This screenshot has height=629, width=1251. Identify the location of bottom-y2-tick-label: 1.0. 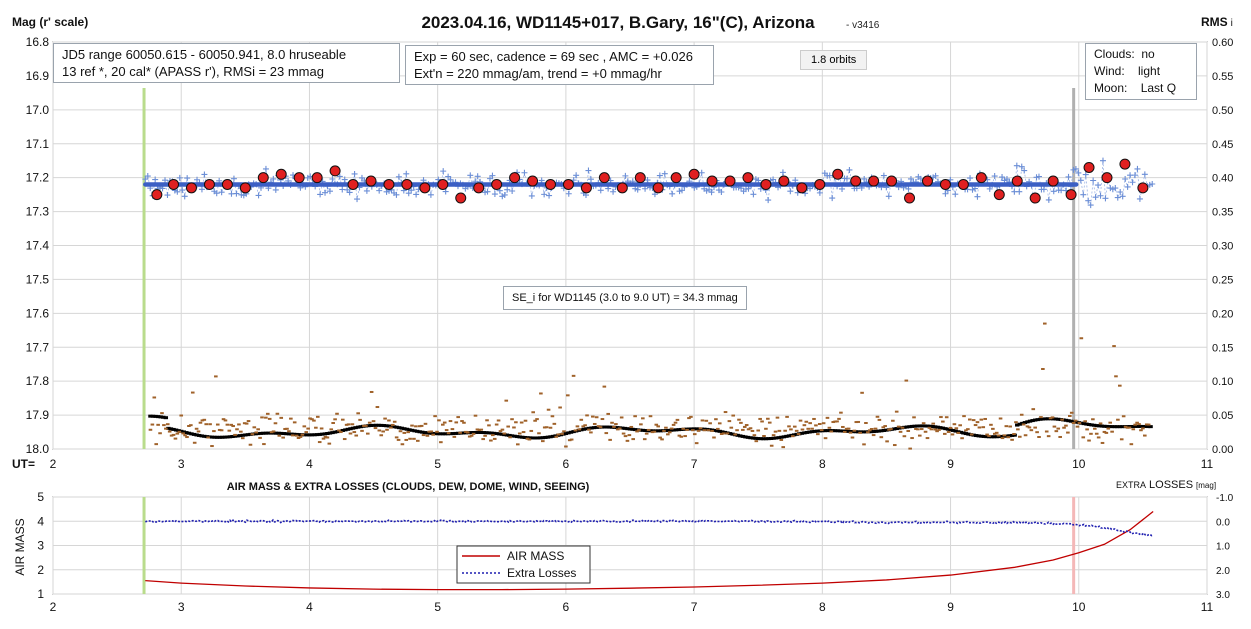
(1223, 547).